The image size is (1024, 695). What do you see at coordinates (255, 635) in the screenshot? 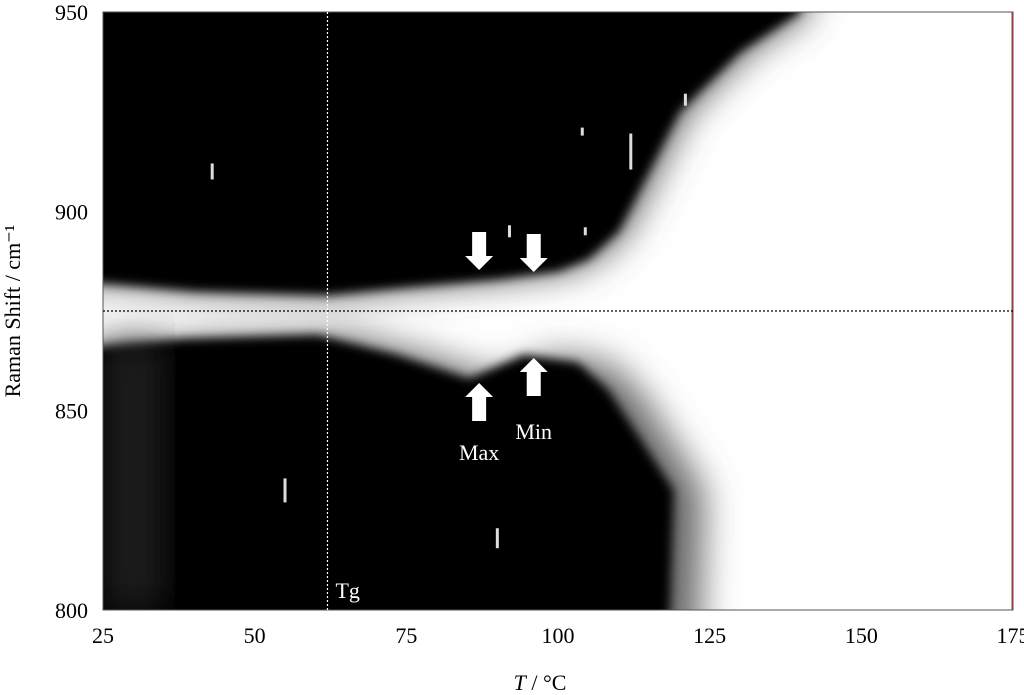
I see `x-tick-label: 50` at bounding box center [255, 635].